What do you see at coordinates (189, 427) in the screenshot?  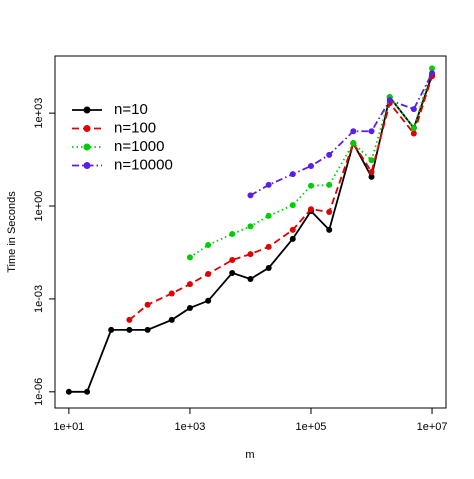 I see `x-tick-label: 1e+03` at bounding box center [189, 427].